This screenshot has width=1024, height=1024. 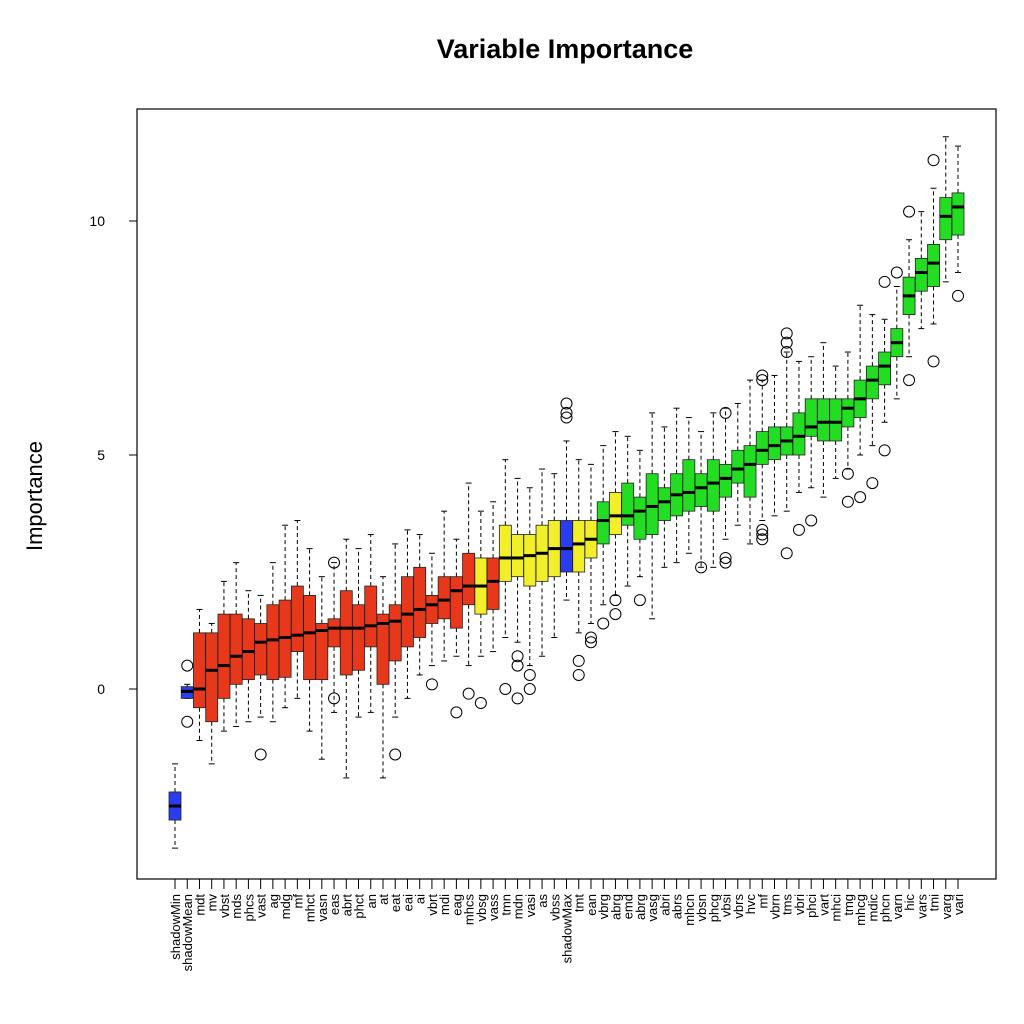 I want to click on box-mf, so click(x=297, y=609).